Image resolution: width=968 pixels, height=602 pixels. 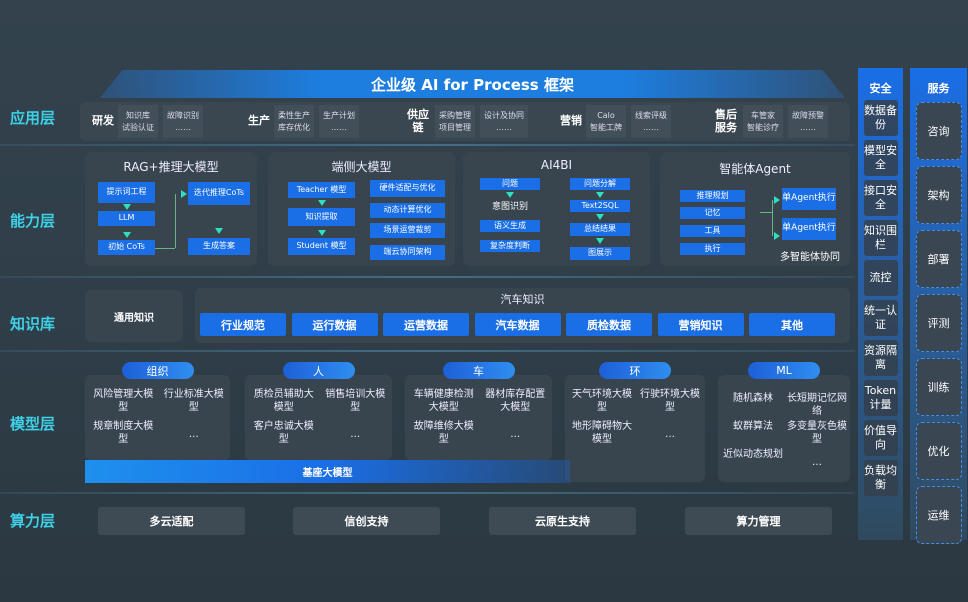 I want to click on app-group-name: 生产, so click(x=259, y=121).